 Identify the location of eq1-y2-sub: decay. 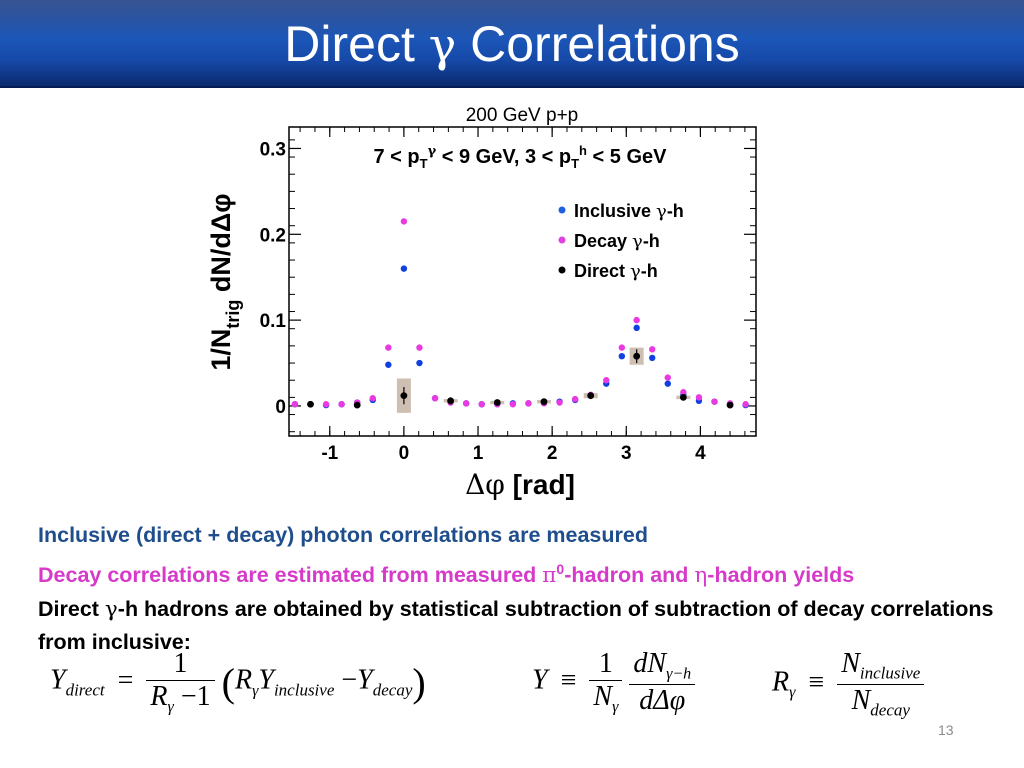
(392, 690).